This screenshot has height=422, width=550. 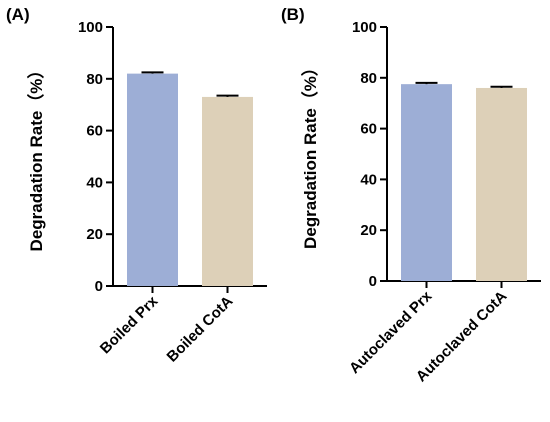 I want to click on panel-label: (A), so click(x=18, y=14).